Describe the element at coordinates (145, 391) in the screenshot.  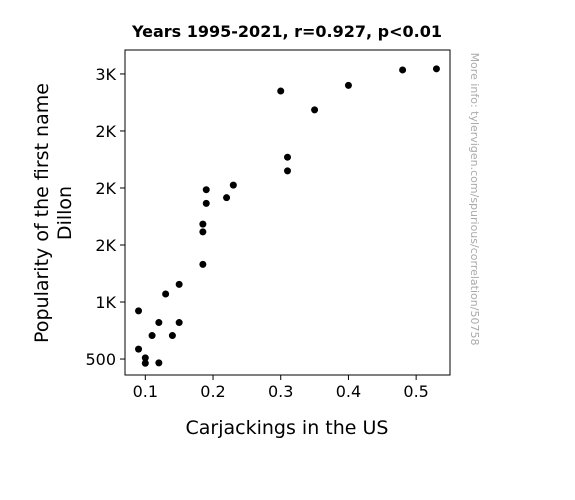
I see `x-tick-label: 0.1` at that location.